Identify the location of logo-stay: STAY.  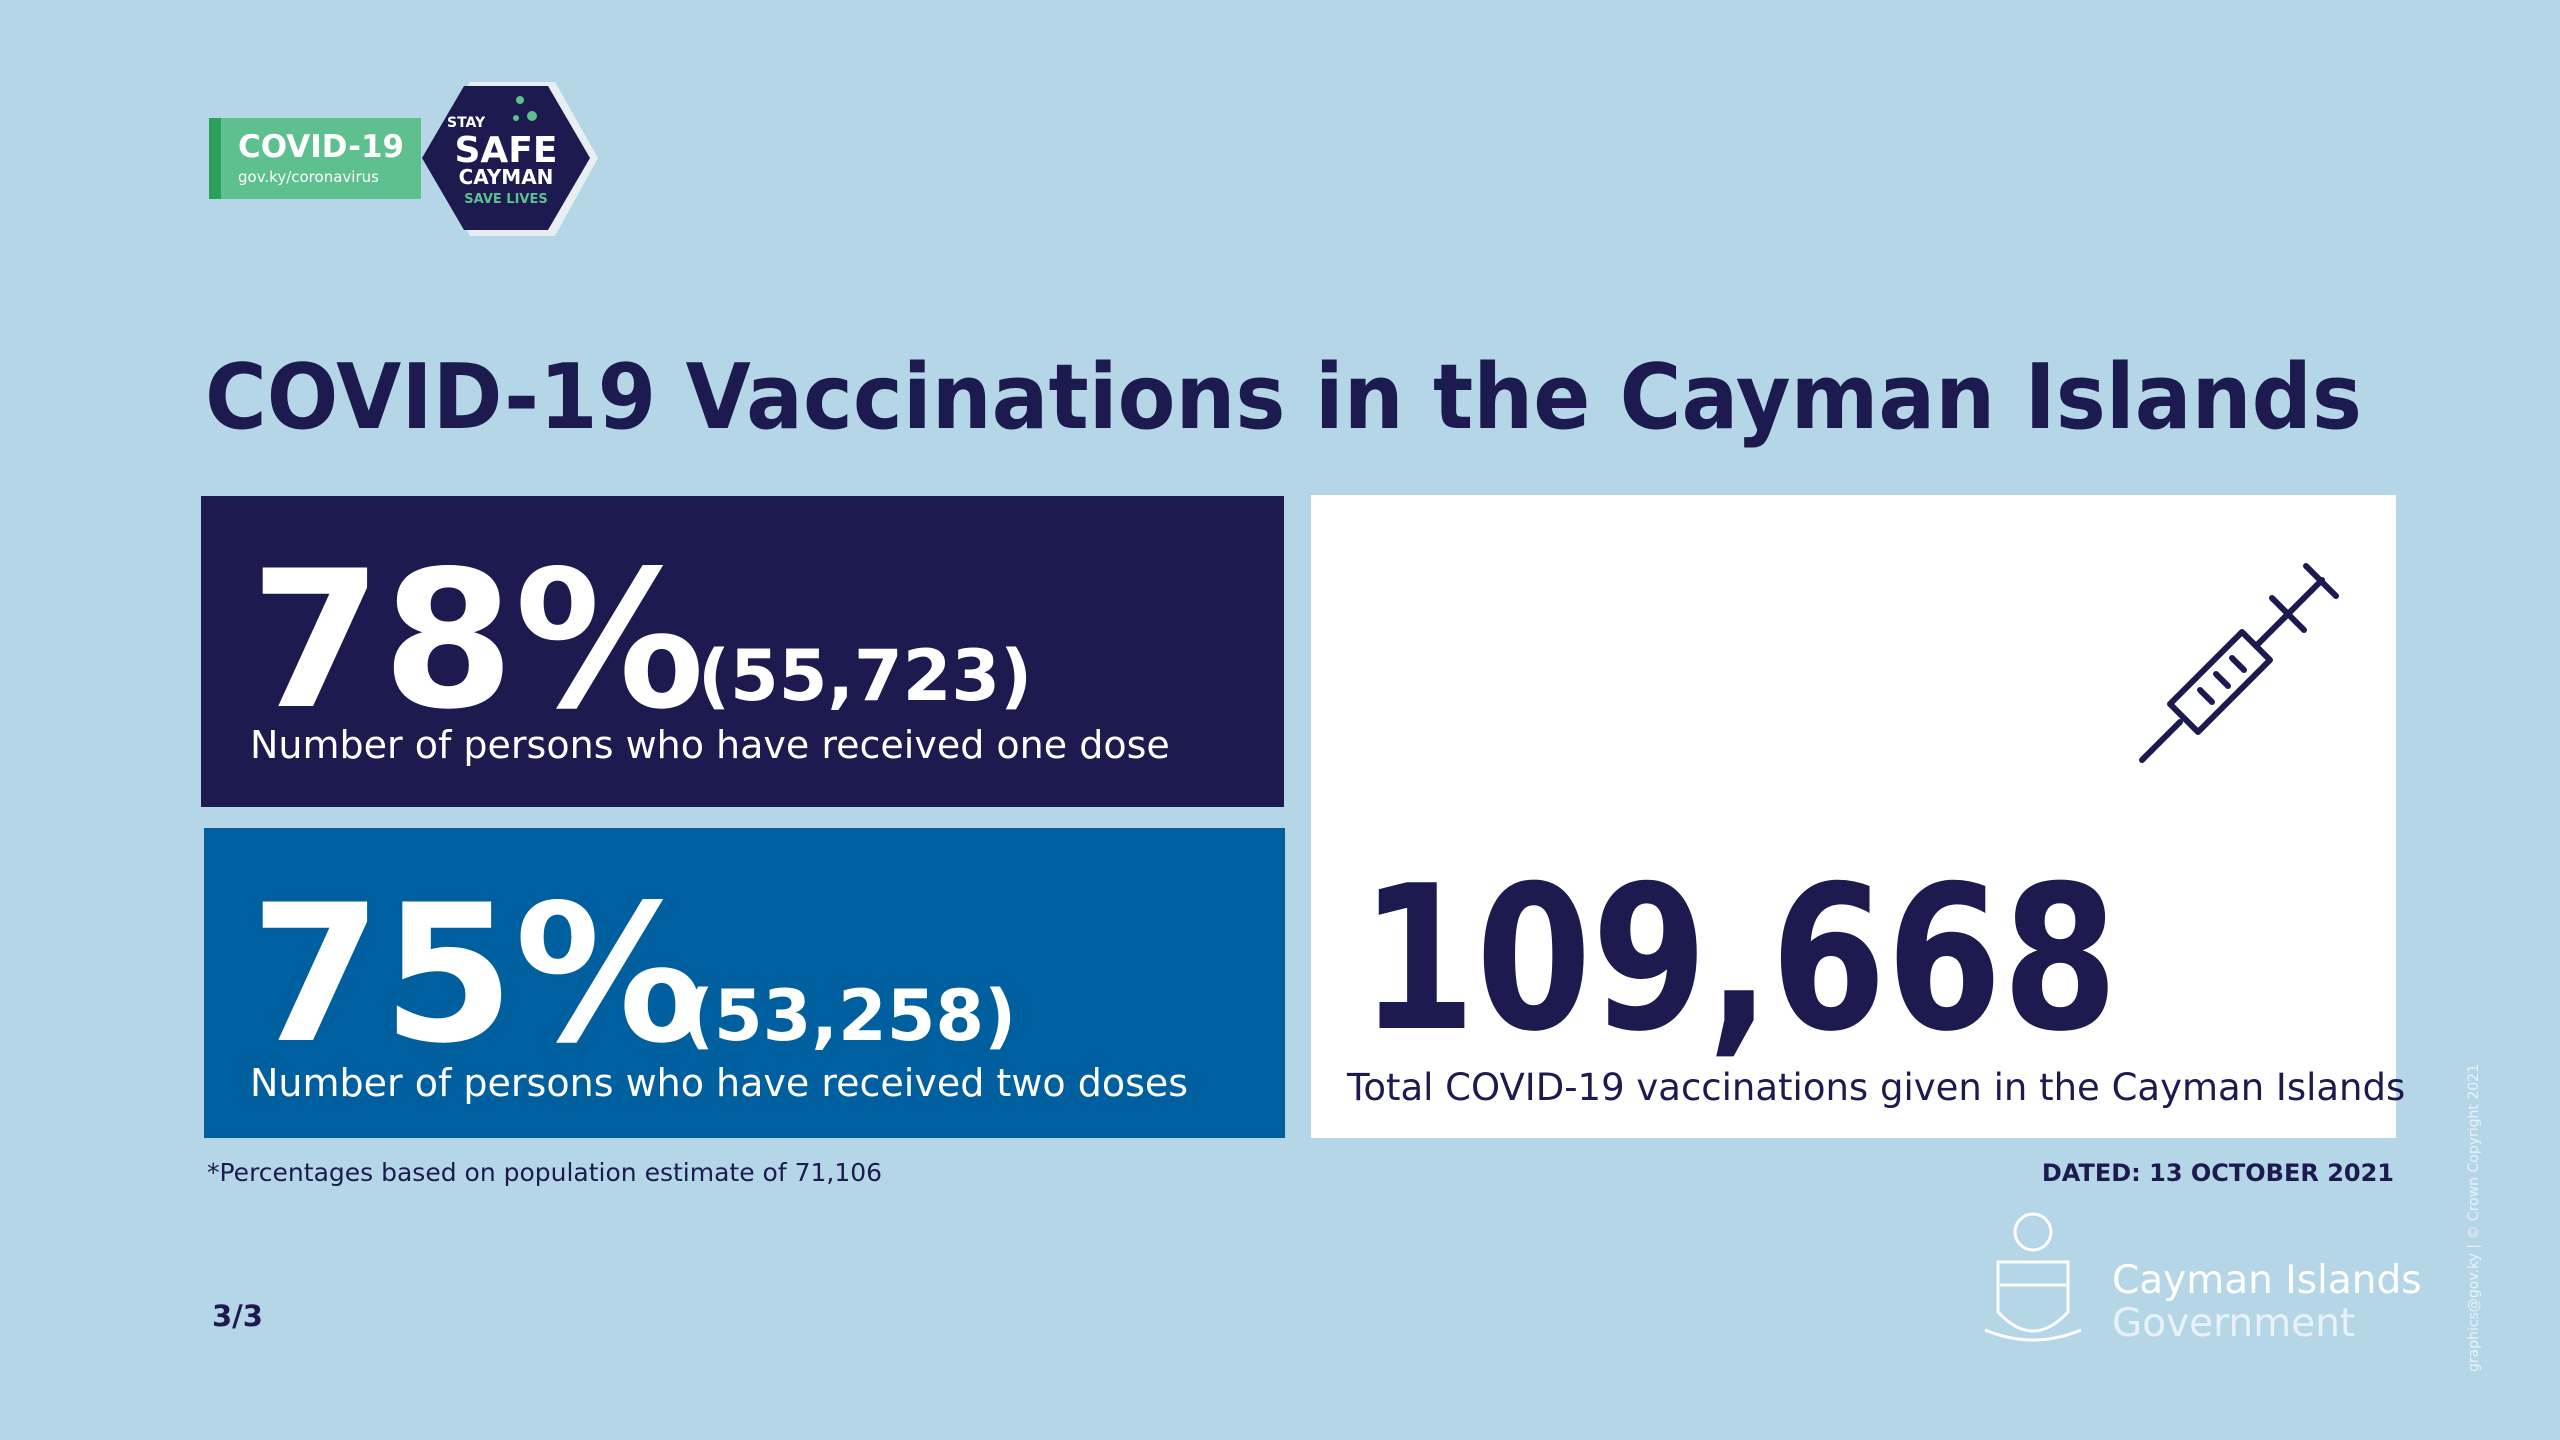
(466, 123).